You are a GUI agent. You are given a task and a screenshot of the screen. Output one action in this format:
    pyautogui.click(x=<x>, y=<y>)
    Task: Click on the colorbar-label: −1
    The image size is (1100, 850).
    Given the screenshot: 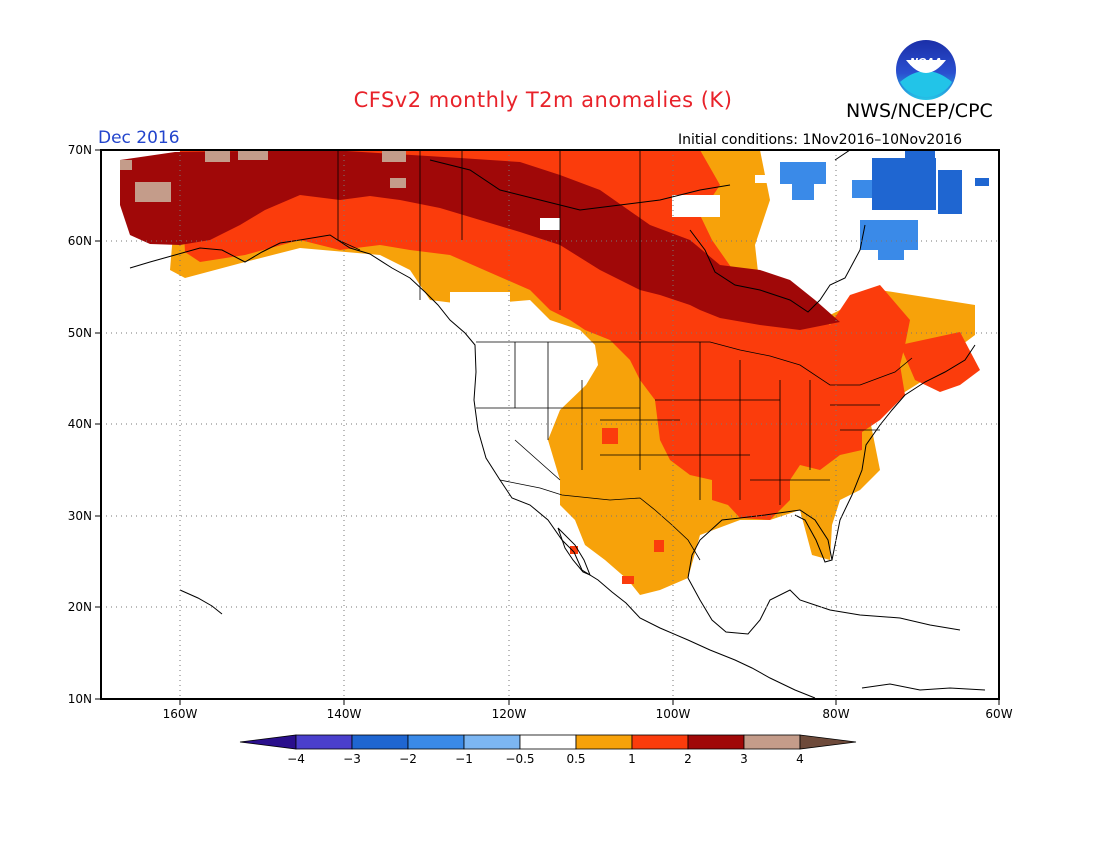 What is the action you would take?
    pyautogui.click(x=464, y=759)
    